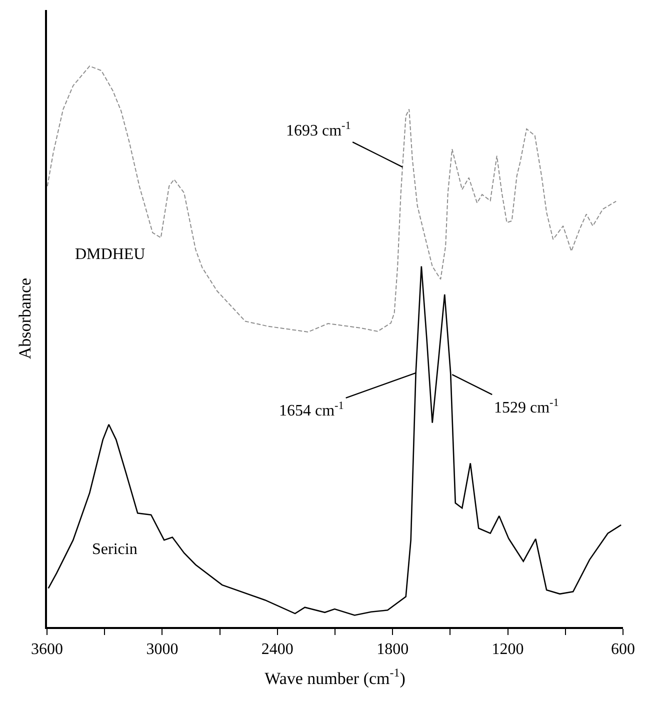 Image resolution: width=645 pixels, height=715 pixels. What do you see at coordinates (526, 407) in the screenshot?
I see `annotation: 1529 cm$^{-1}$` at bounding box center [526, 407].